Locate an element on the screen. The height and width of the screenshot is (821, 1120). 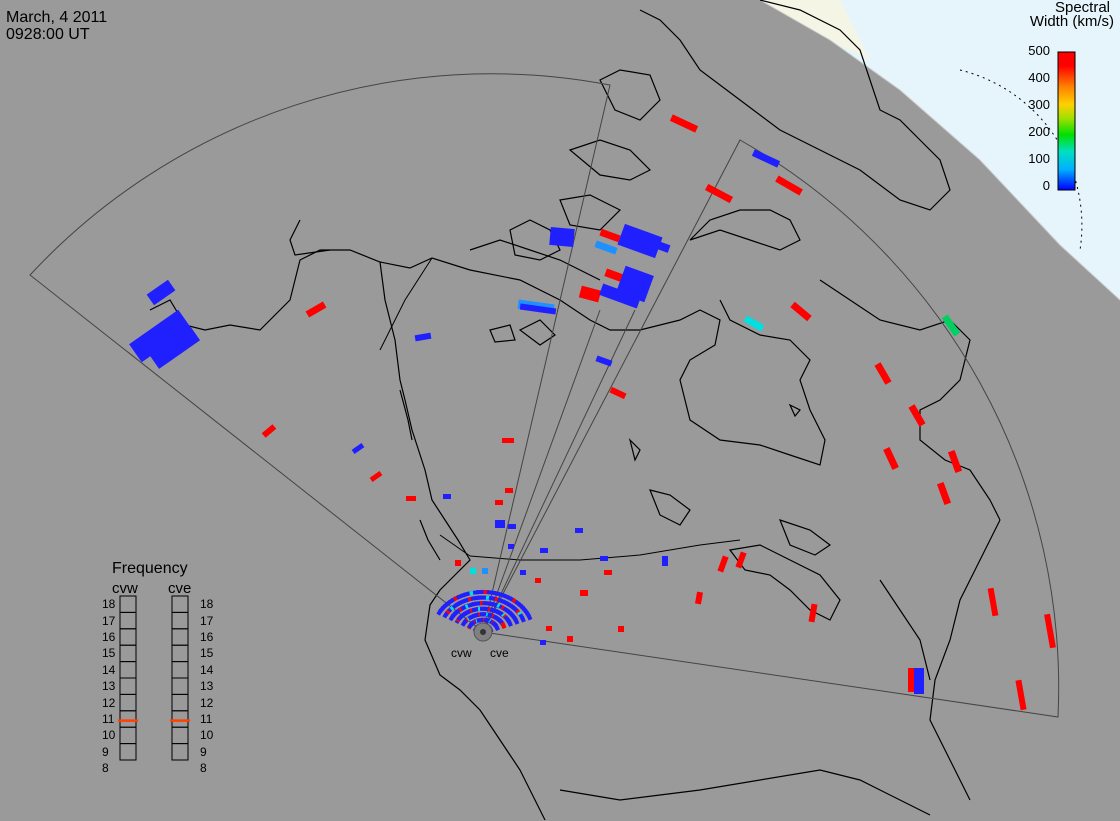
colorbar-title-line1: Spectral is located at coordinates (1082, 8).